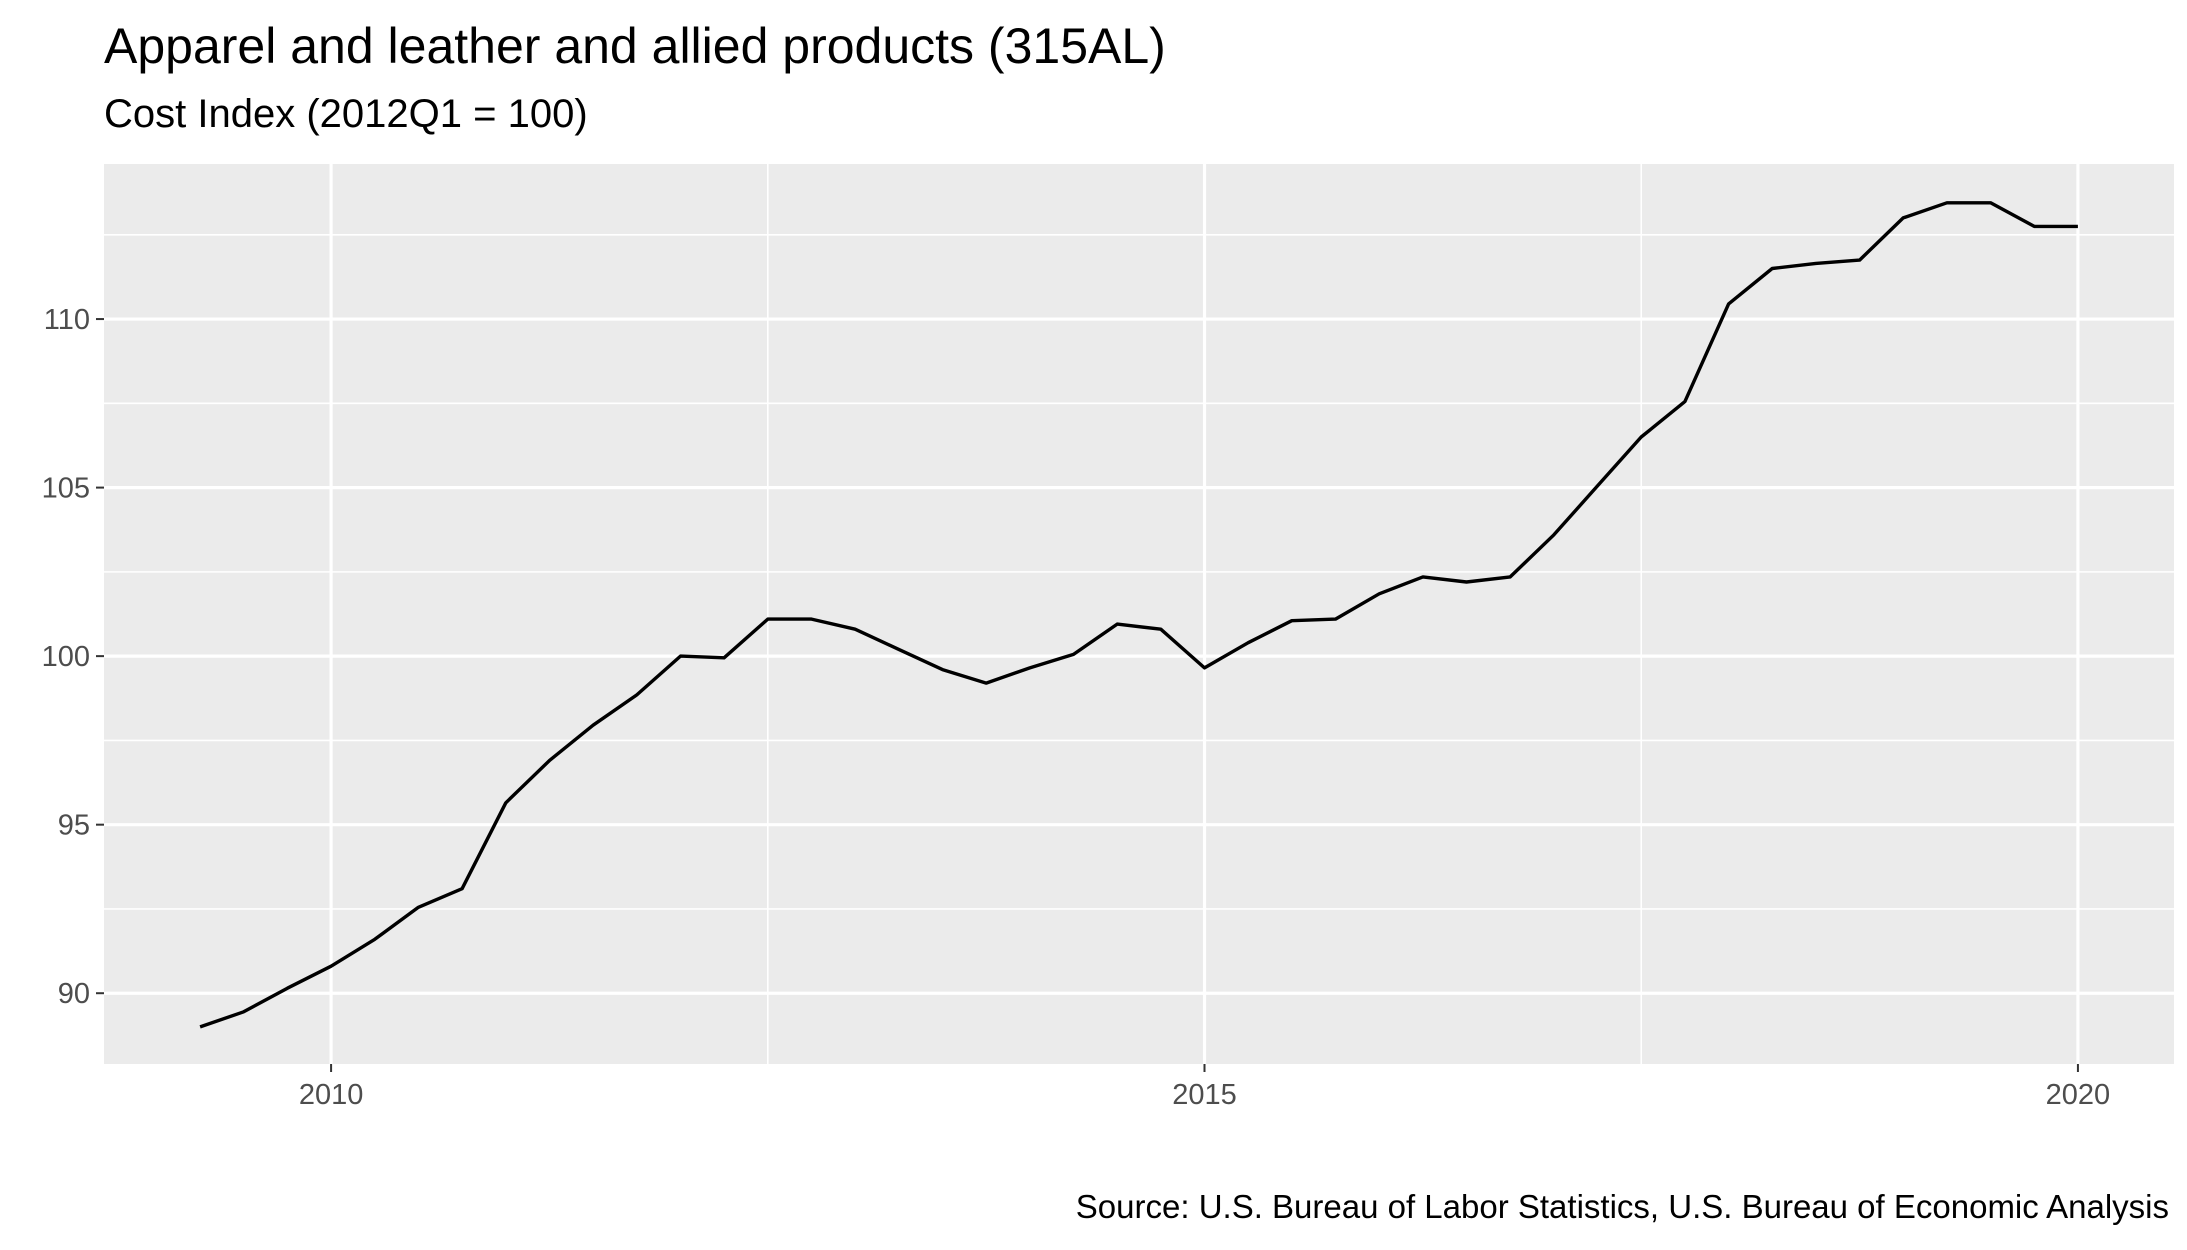  Describe the element at coordinates (331, 1095) in the screenshot. I see `x-tick-label: 2010` at that location.